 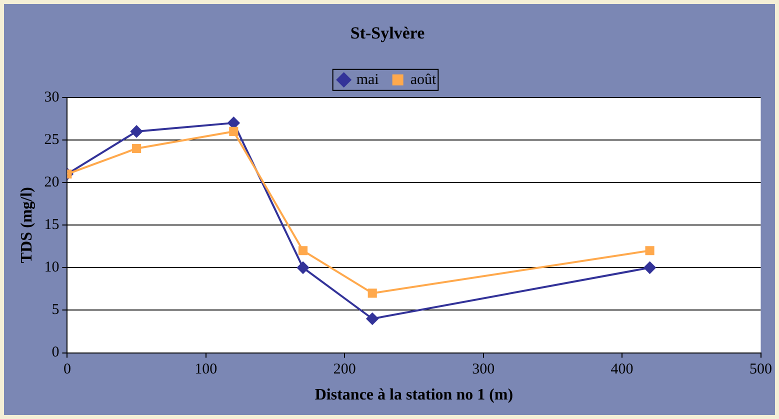 What do you see at coordinates (344, 370) in the screenshot?
I see `x-tick-label: 200` at bounding box center [344, 370].